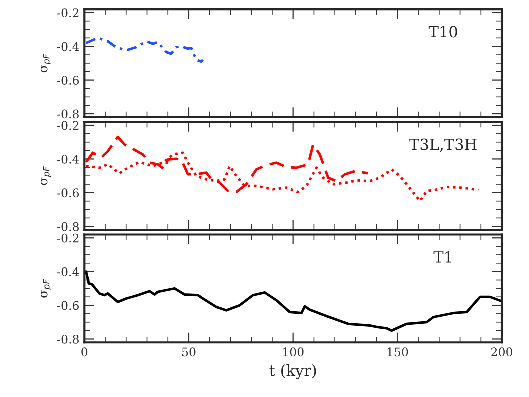 The image size is (529, 397). I want to click on x-tick-label: 150, so click(398, 352).